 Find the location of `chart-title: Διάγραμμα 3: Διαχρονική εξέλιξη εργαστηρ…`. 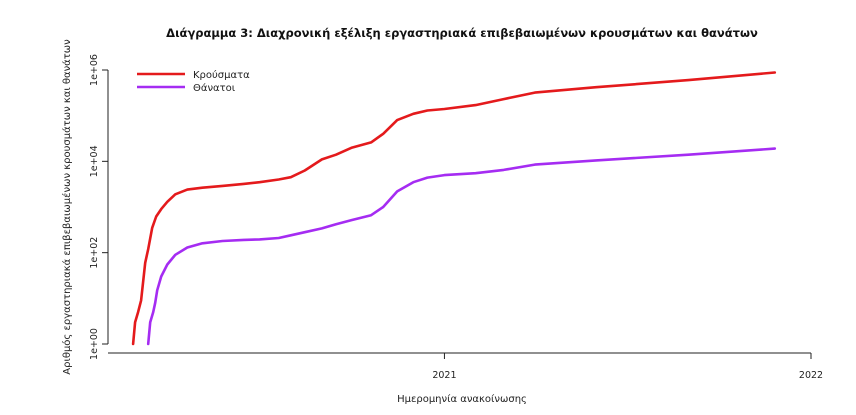

chart-title: Διάγραμμα 3: Διαχρονική εξέλιξη εργαστηρ… is located at coordinates (462, 33).